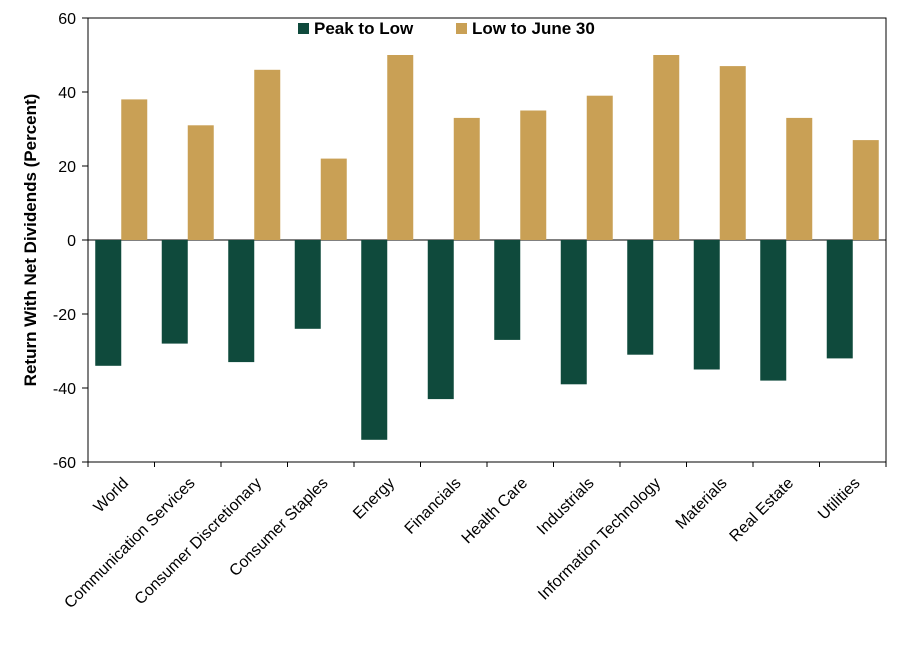 The height and width of the screenshot is (658, 900). Describe the element at coordinates (762, 510) in the screenshot. I see `x-tick-label: Real Estate` at that location.